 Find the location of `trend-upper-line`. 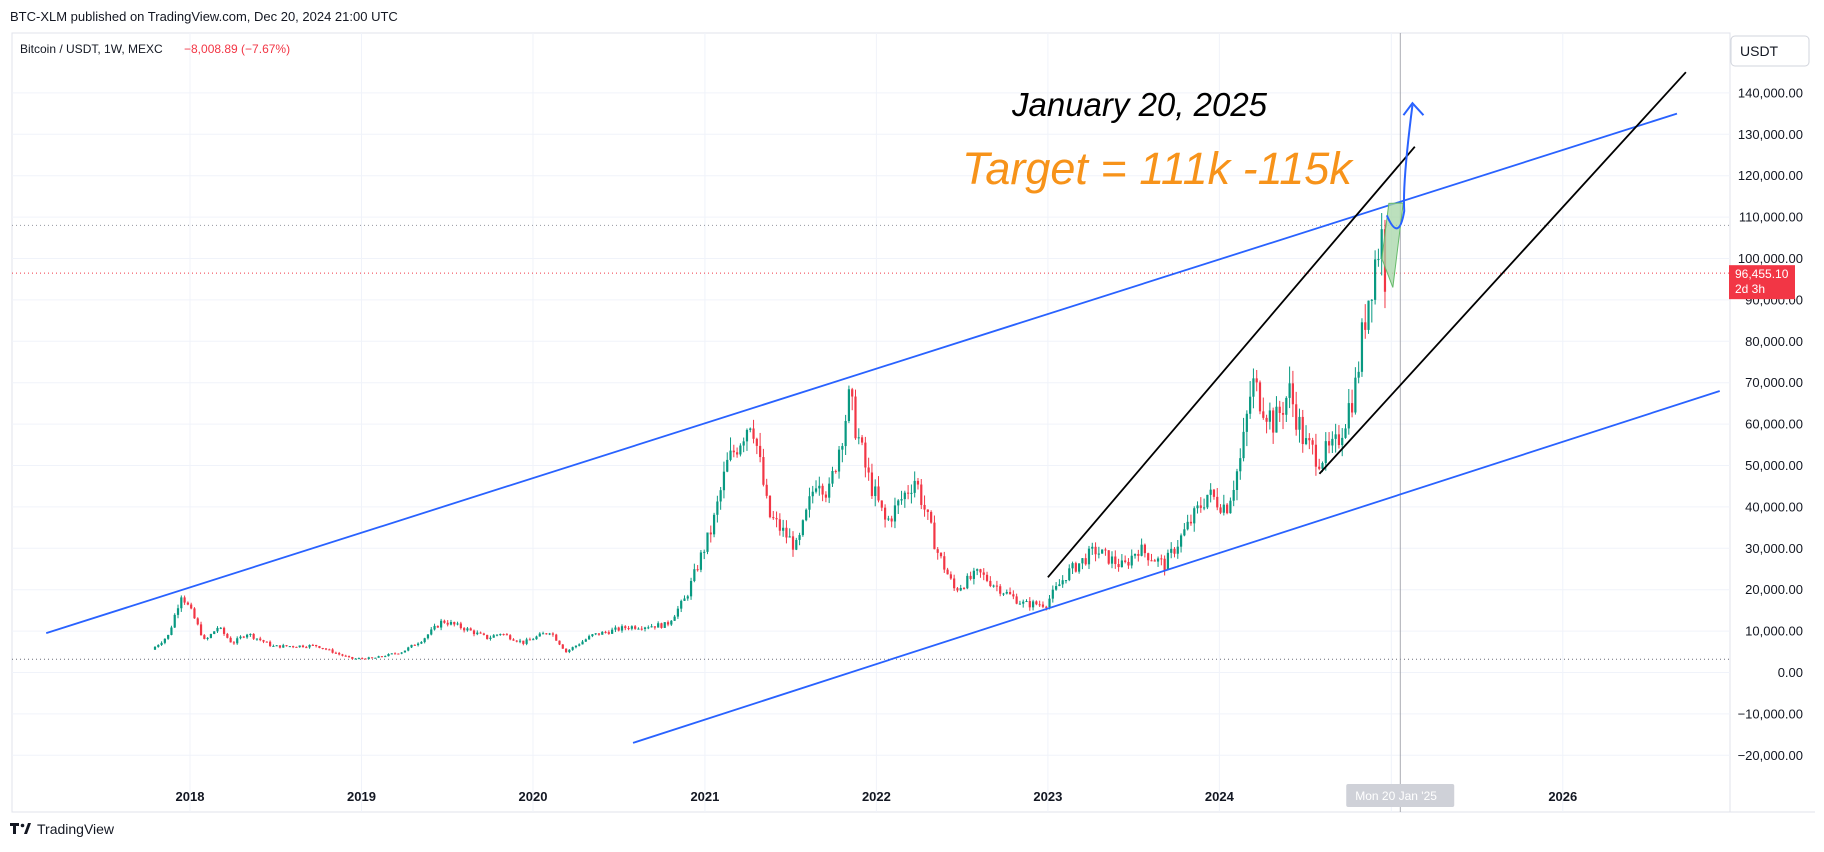

trend-upper-line is located at coordinates (1231, 362).